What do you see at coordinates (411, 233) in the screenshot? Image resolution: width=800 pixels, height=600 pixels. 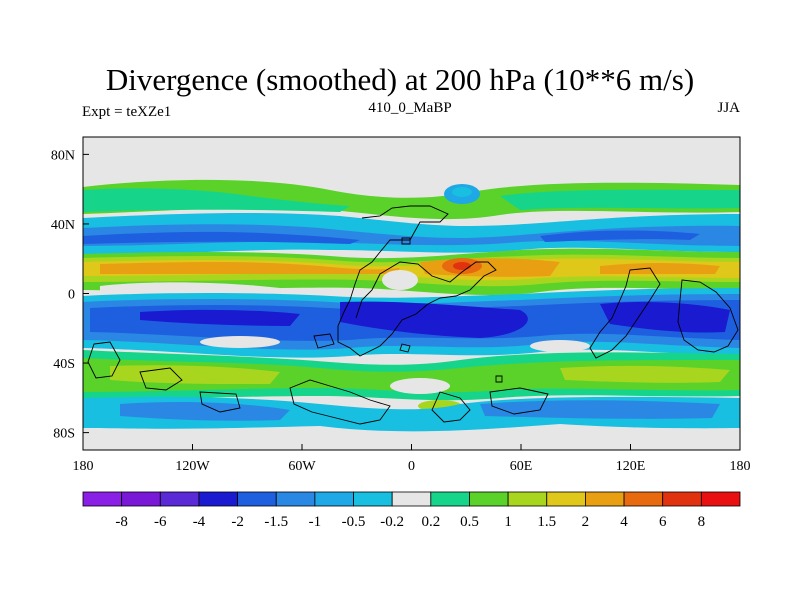 I see `band-north-blue` at bounding box center [411, 233].